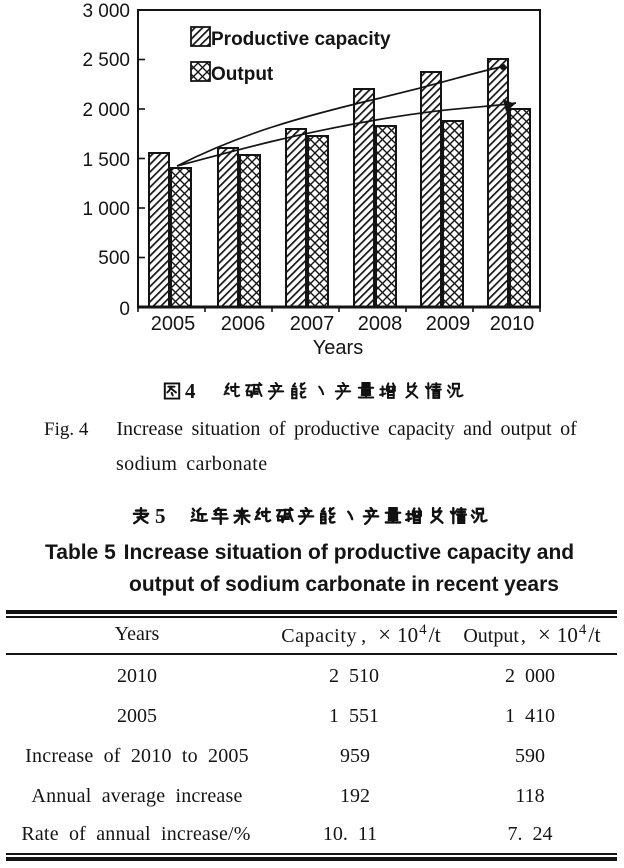  Describe the element at coordinates (380, 324) in the screenshot. I see `svg-text: 2008` at that location.